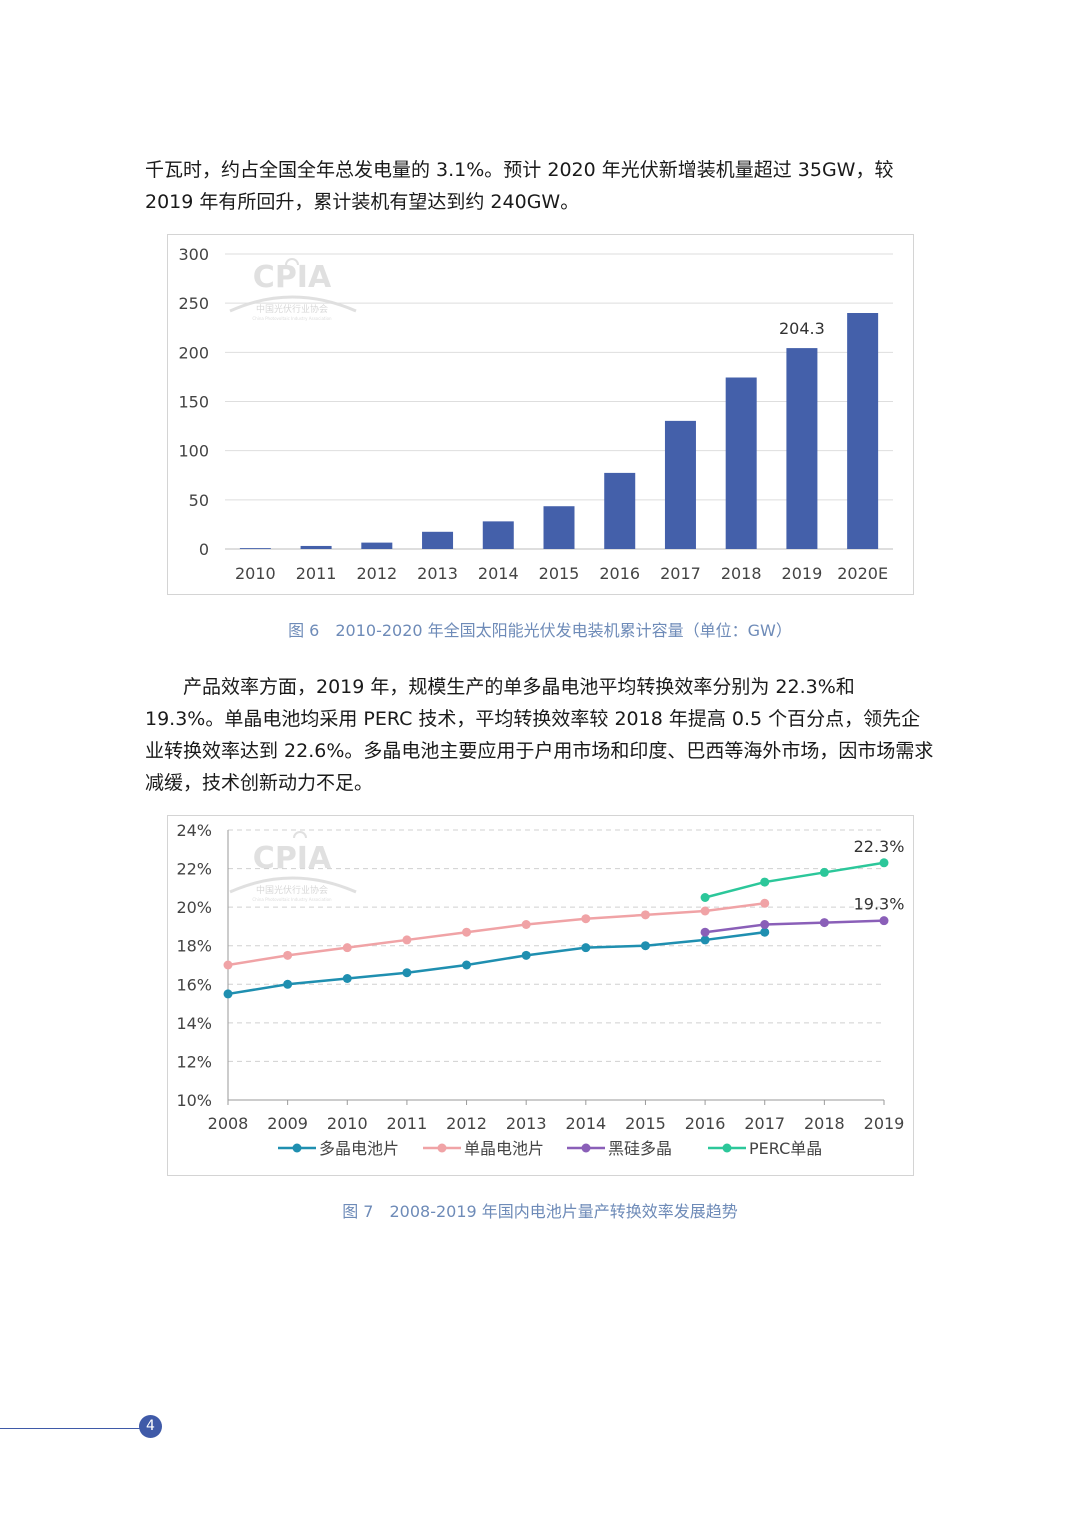 The image size is (1080, 1527). I want to click on y-tick-label: 200, so click(193, 352).